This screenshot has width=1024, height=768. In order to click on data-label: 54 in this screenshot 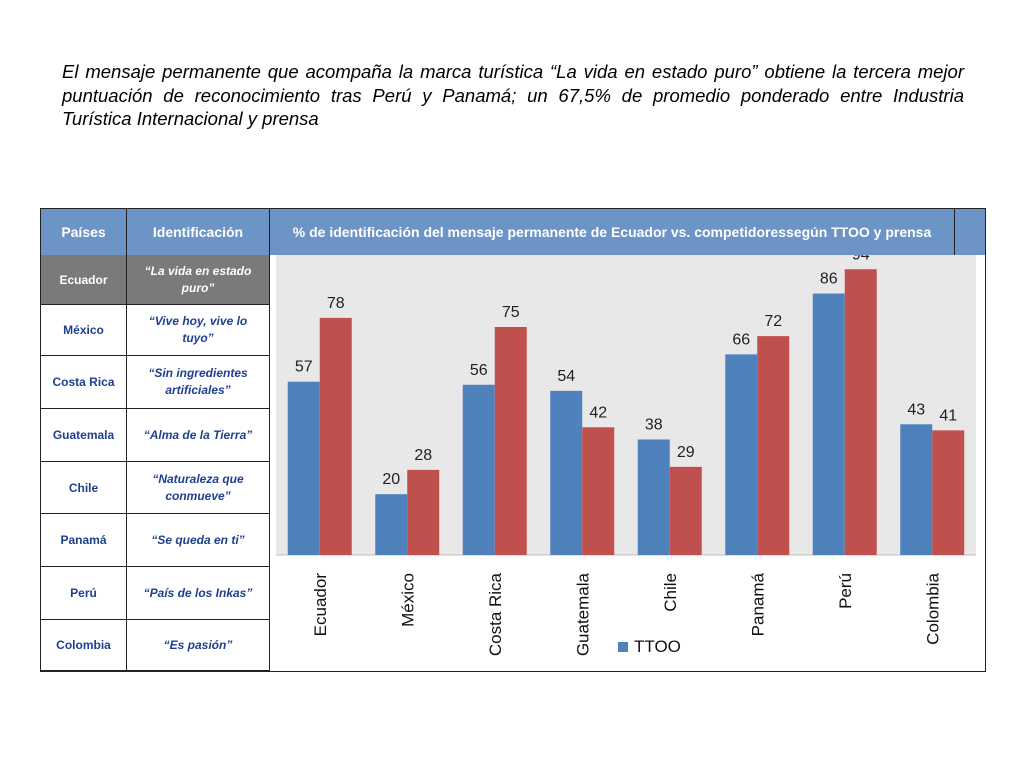, I will do `click(566, 376)`.